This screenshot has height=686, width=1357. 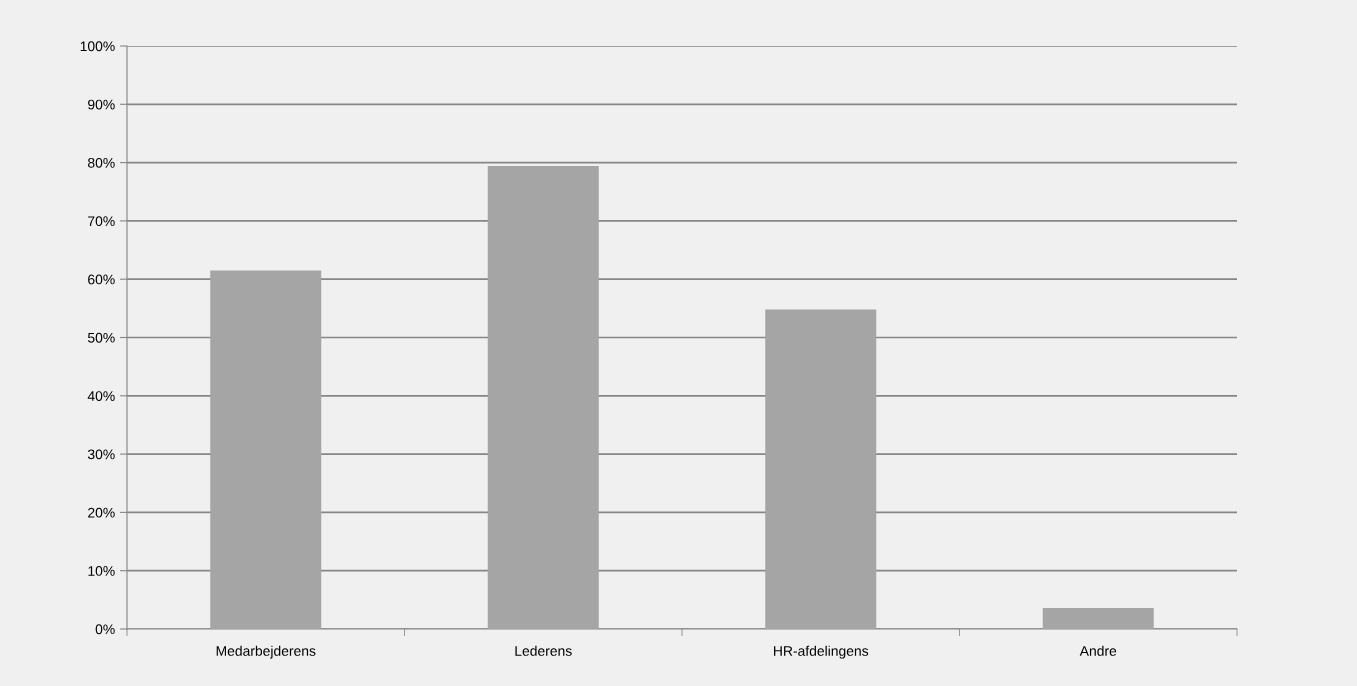 I want to click on x-tick-label: Andre, so click(x=1098, y=650).